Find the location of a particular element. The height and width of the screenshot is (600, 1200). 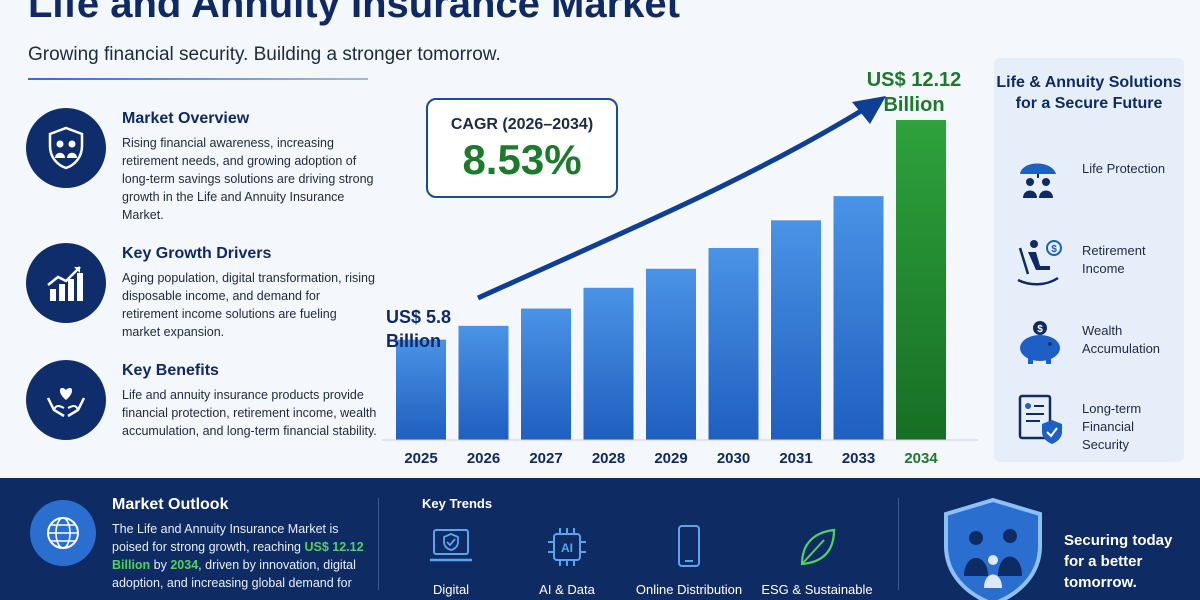

x-tick-label: 2028 is located at coordinates (608, 458).